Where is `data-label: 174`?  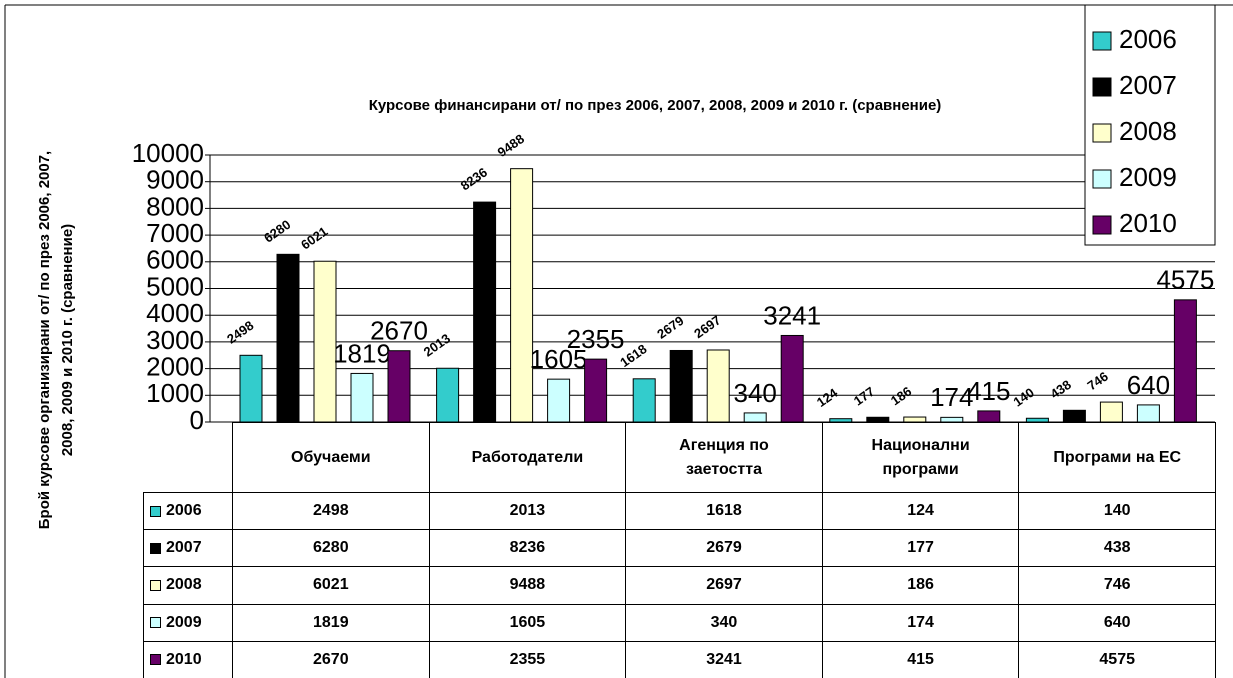
data-label: 174 is located at coordinates (951, 397).